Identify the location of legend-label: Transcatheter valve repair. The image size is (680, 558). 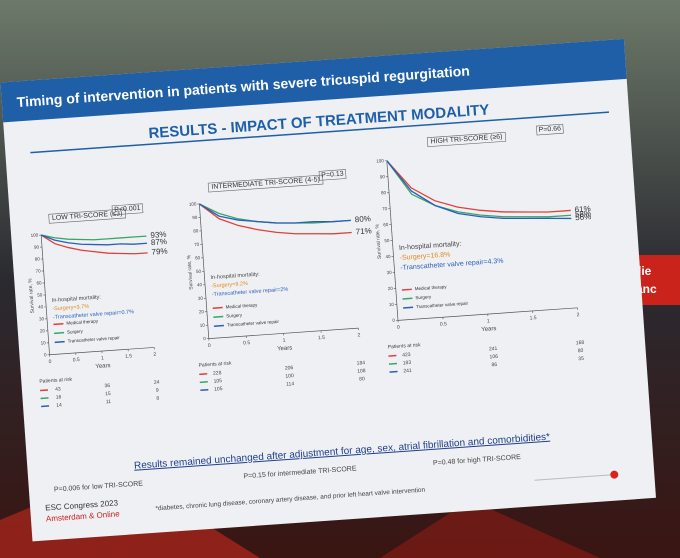
(442, 305).